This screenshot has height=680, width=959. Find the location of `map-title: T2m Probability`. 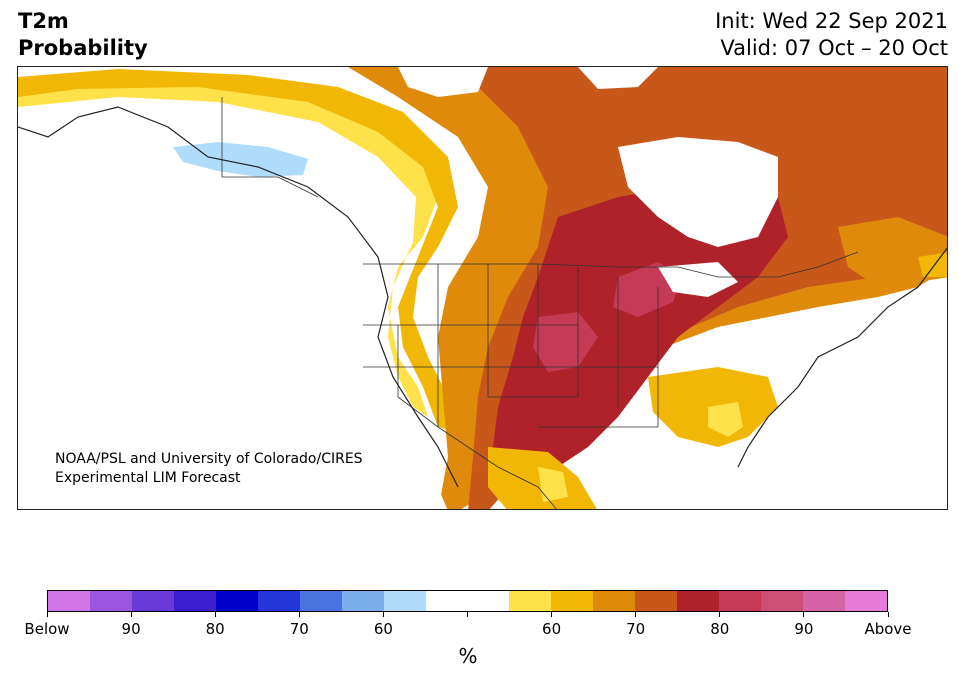

map-title: T2m Probability is located at coordinates (83, 35).